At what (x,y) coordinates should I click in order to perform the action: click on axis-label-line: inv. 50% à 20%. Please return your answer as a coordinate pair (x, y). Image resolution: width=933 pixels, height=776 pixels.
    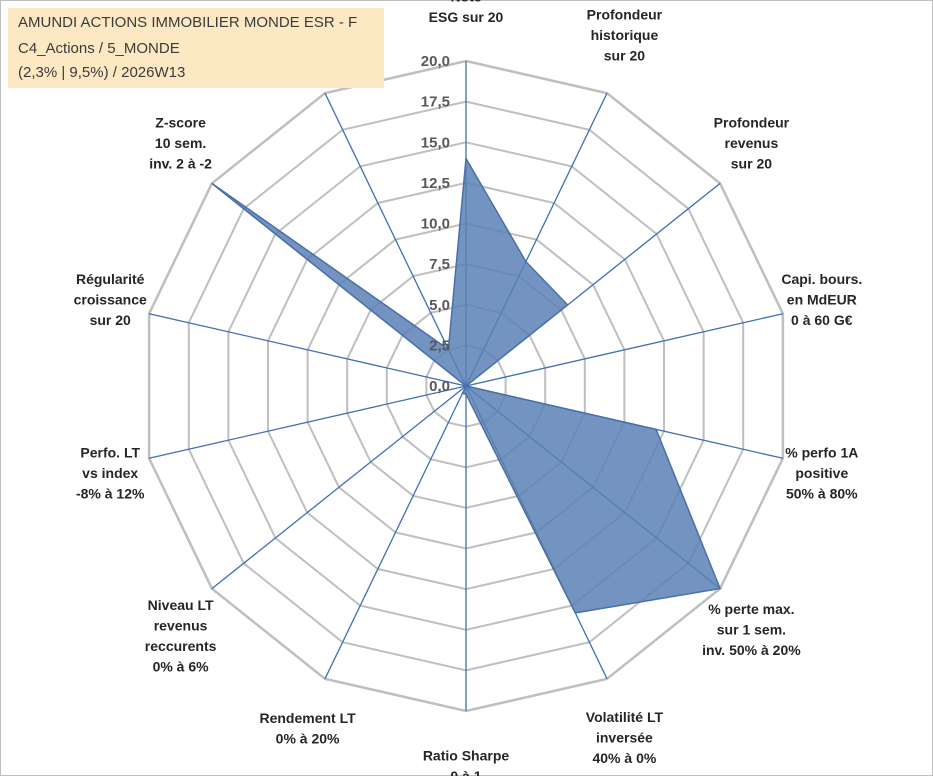
    Looking at the image, I should click on (751, 650).